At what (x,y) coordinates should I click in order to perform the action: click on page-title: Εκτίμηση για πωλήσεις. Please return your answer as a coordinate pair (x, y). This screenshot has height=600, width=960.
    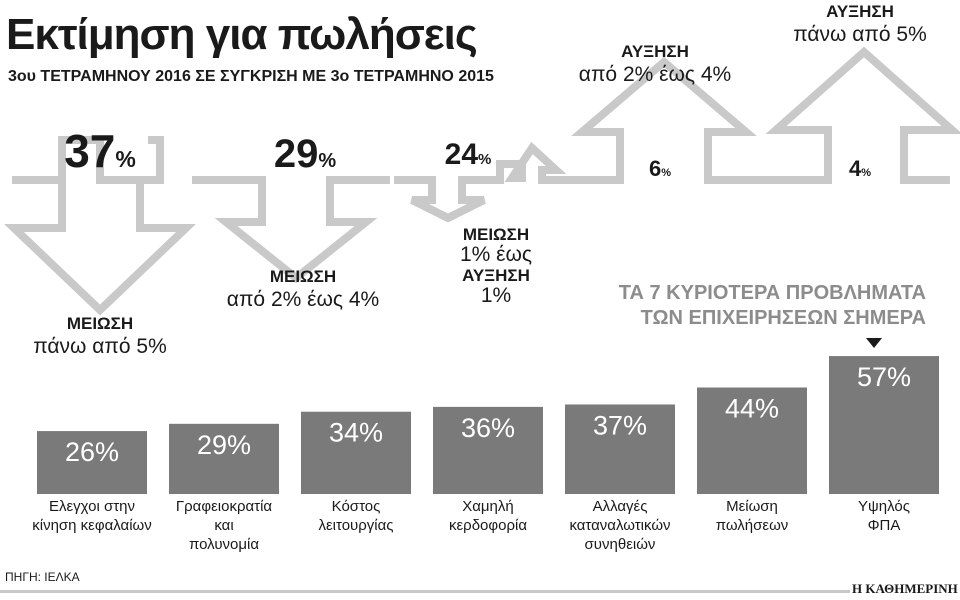
    Looking at the image, I should click on (242, 34).